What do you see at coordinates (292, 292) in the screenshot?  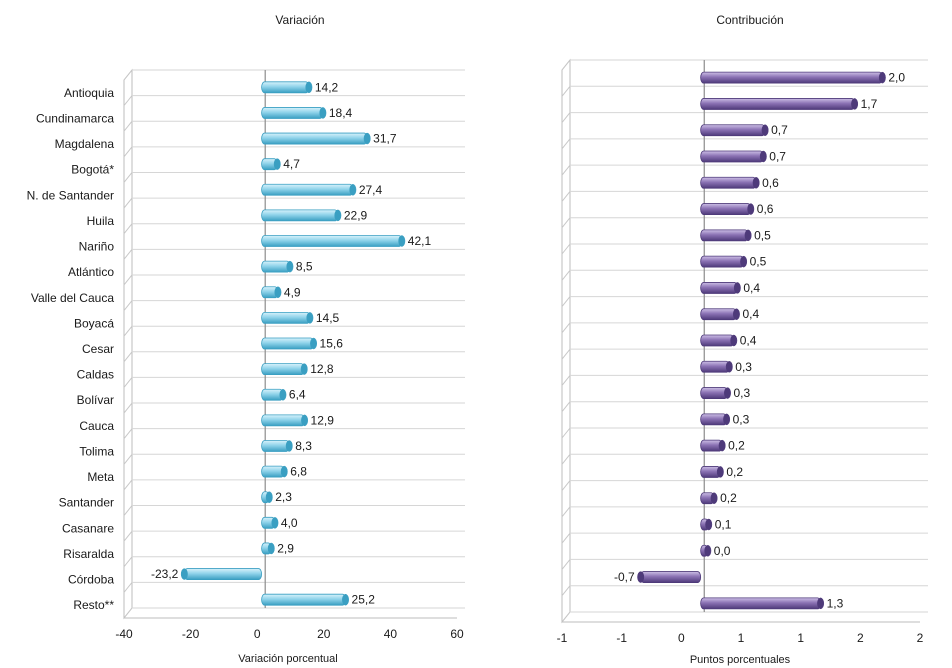 I see `data-label: 4,9` at bounding box center [292, 292].